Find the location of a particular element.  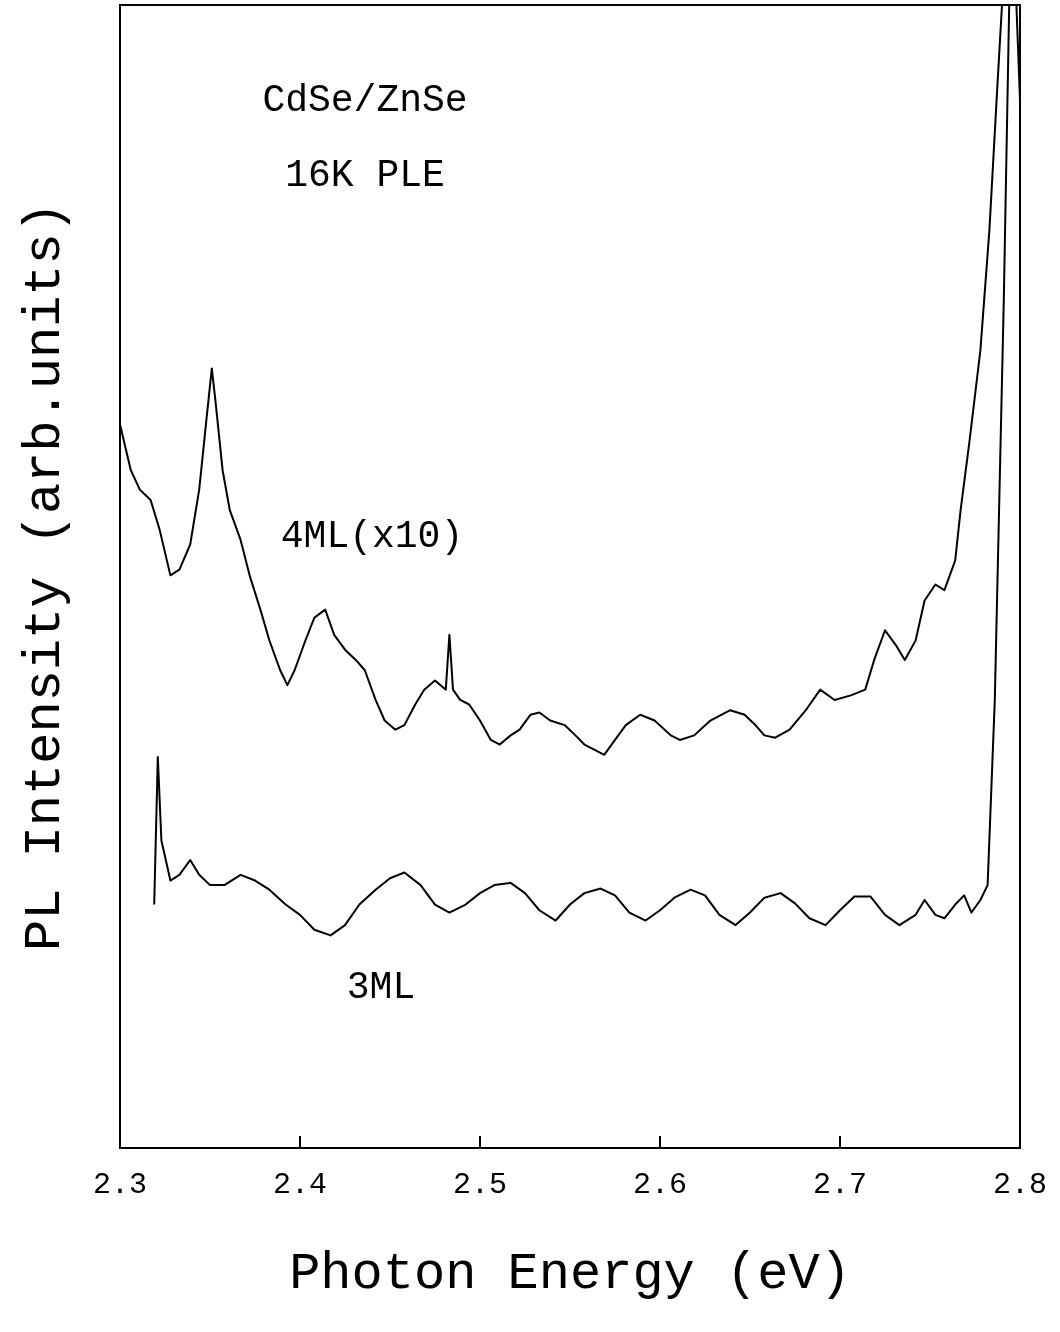

annotation: 16K PLE is located at coordinates (365, 175).